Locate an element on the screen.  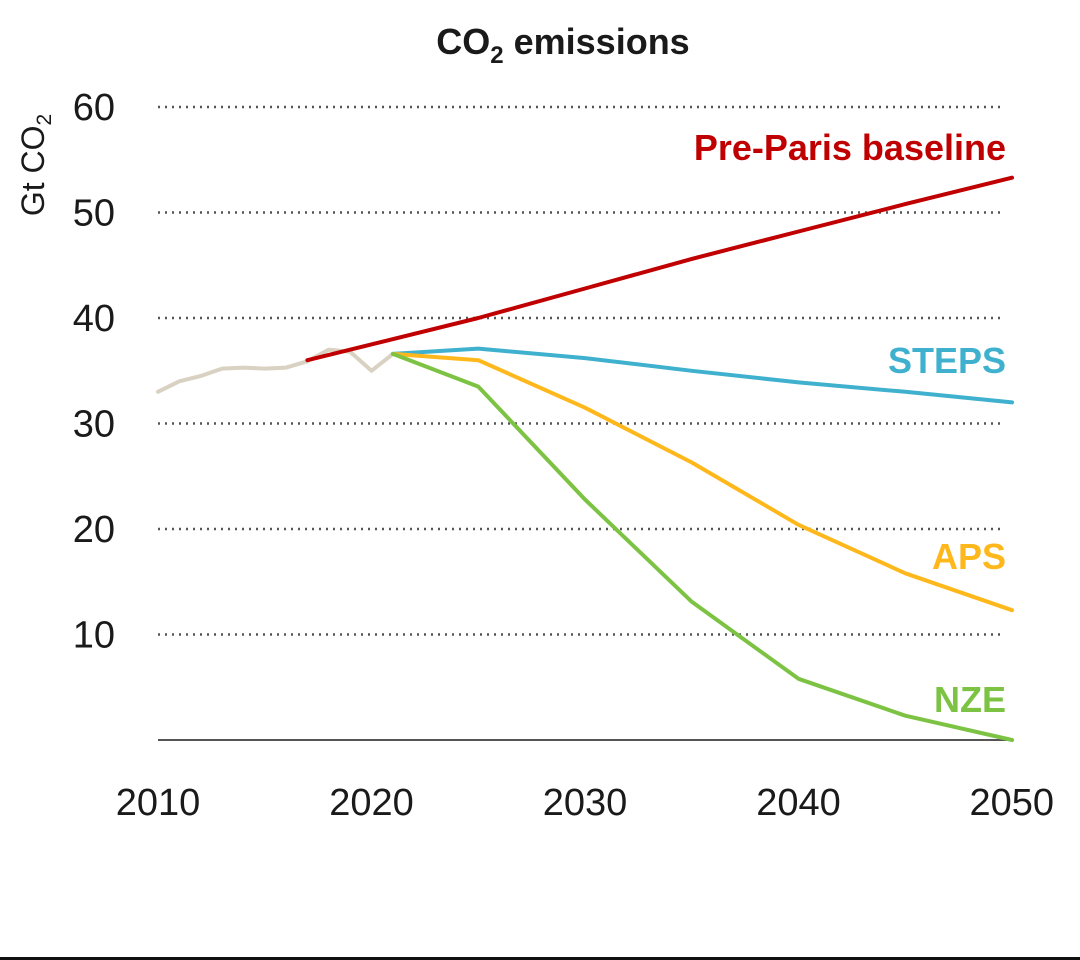
series-label-pre_paris: Pre-Paris baseline is located at coordinates (850, 147).